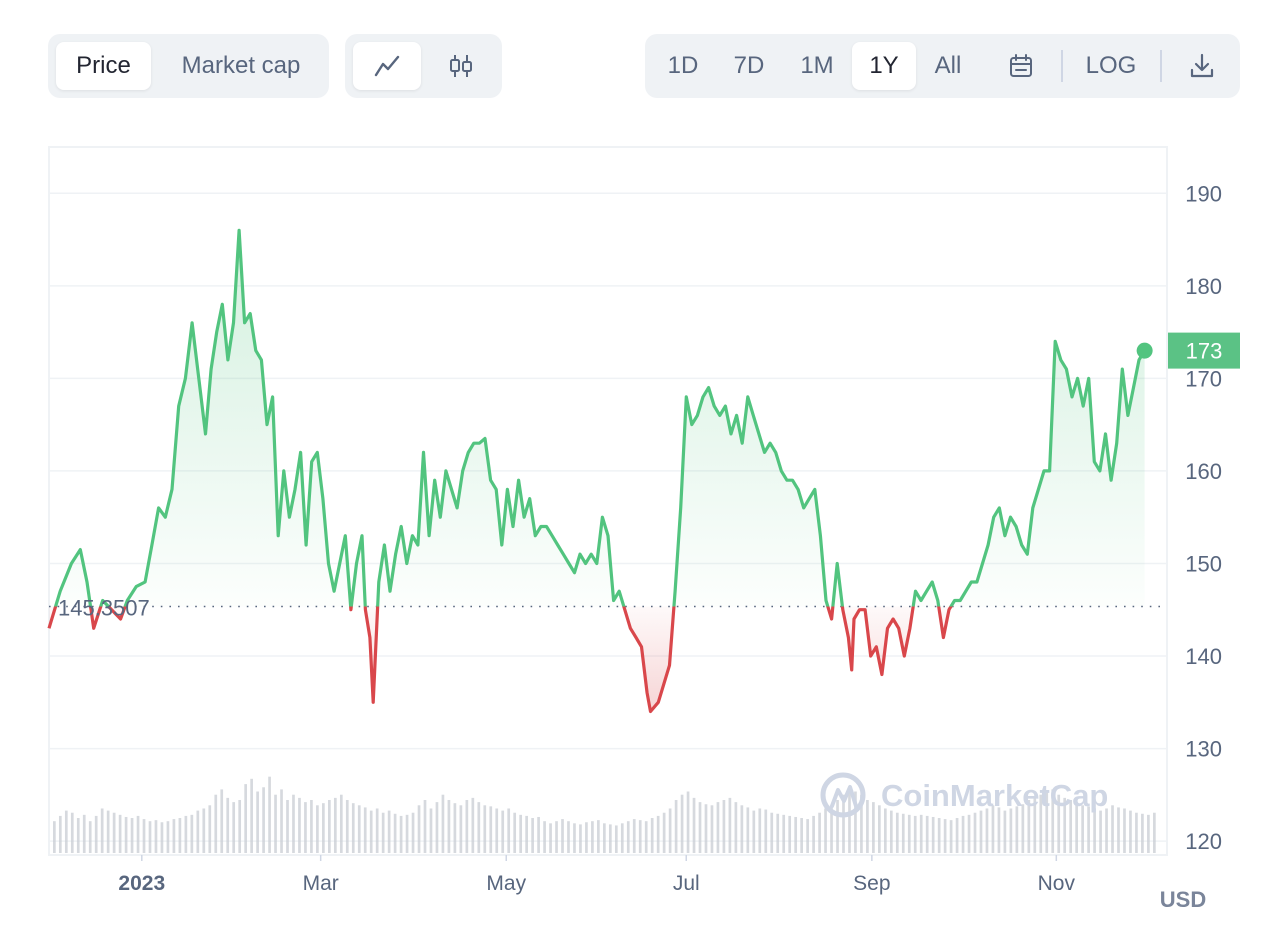  I want to click on download-icon, so click(1202, 65).